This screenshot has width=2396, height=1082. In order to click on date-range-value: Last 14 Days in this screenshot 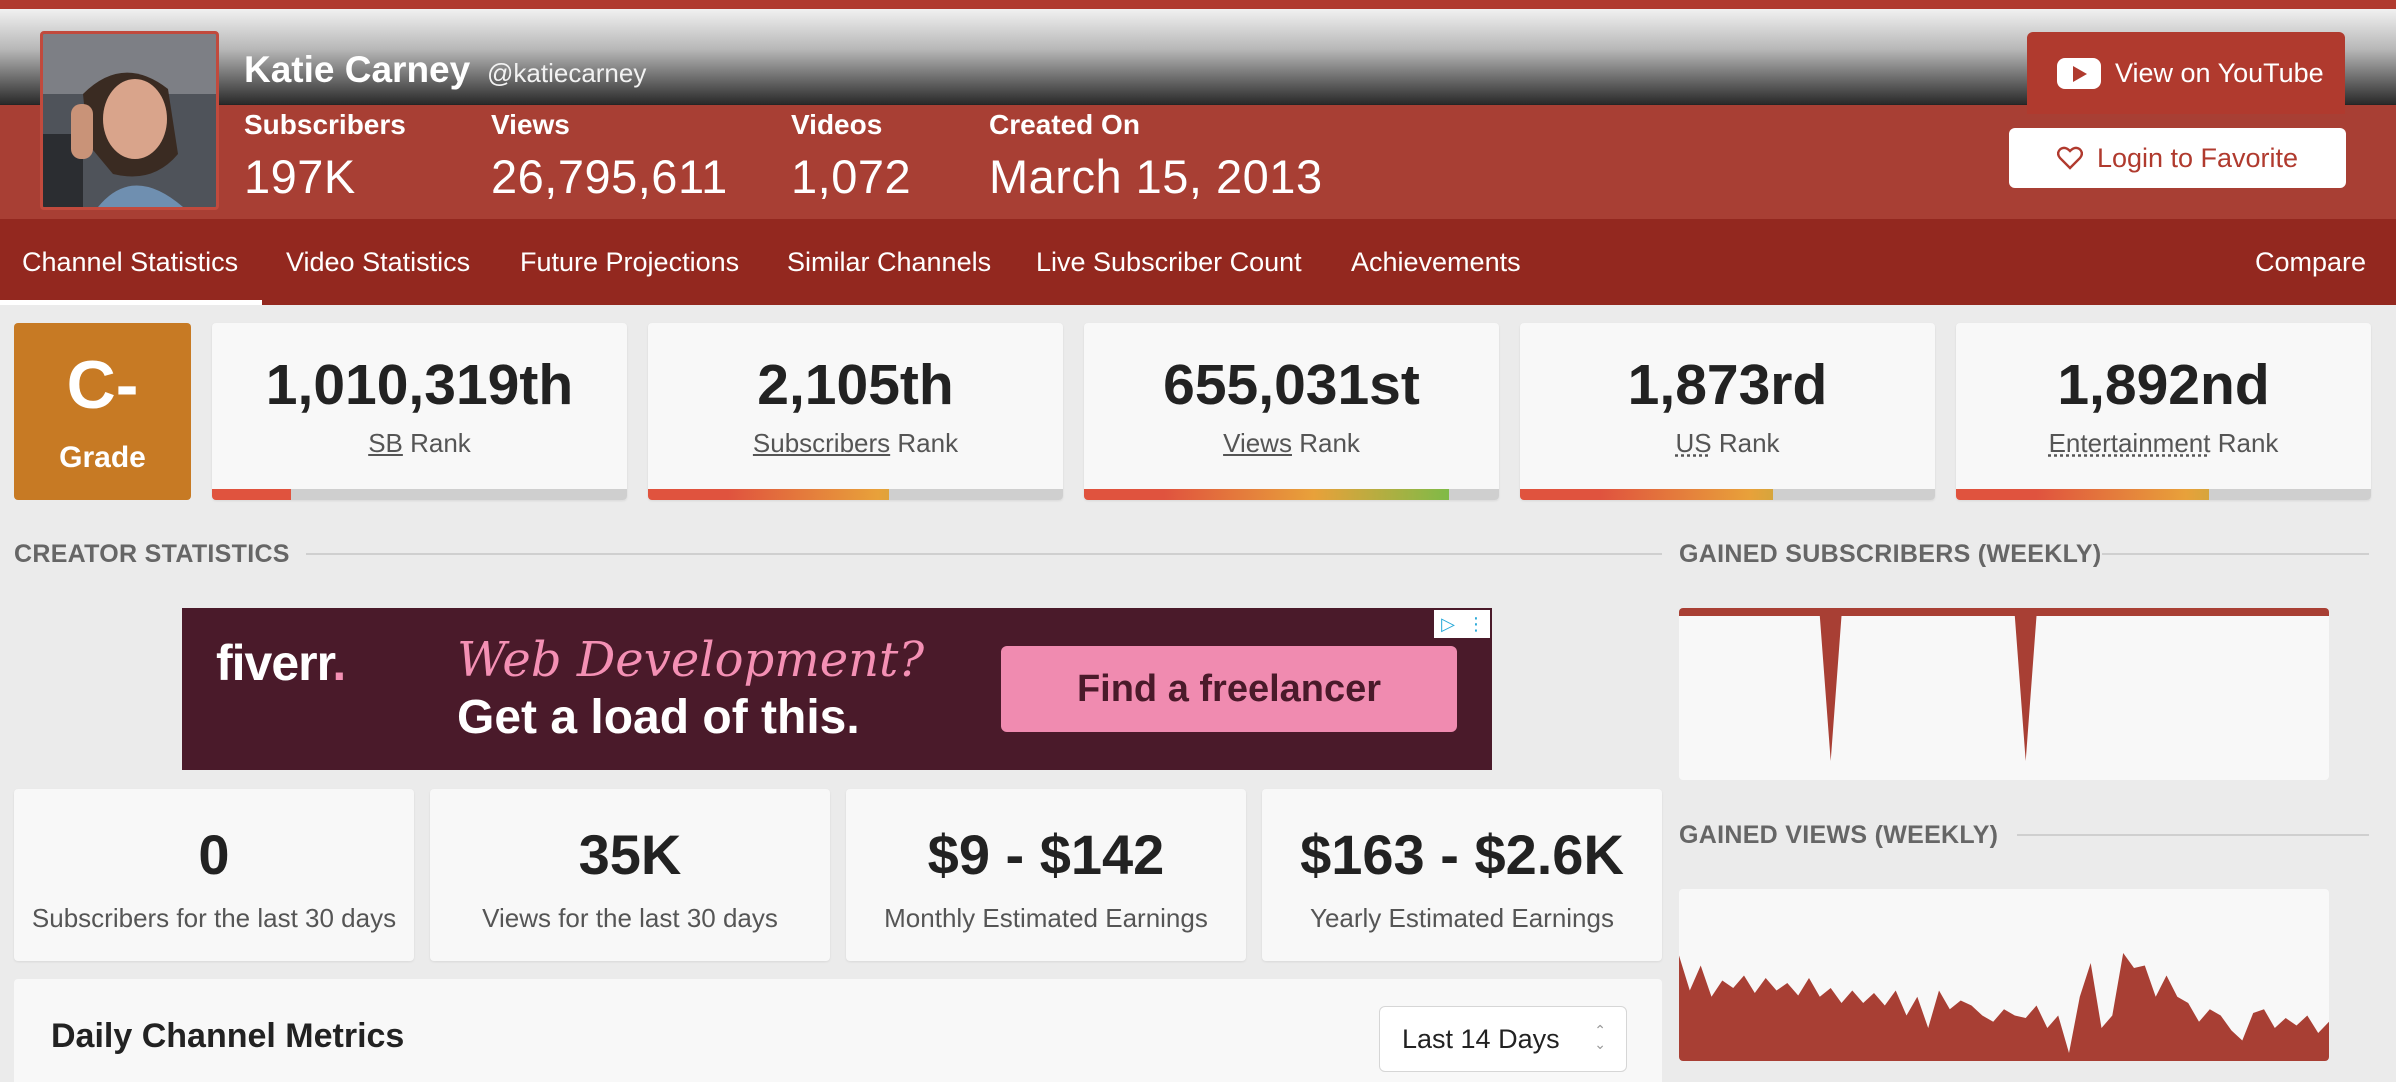, I will do `click(1481, 1038)`.